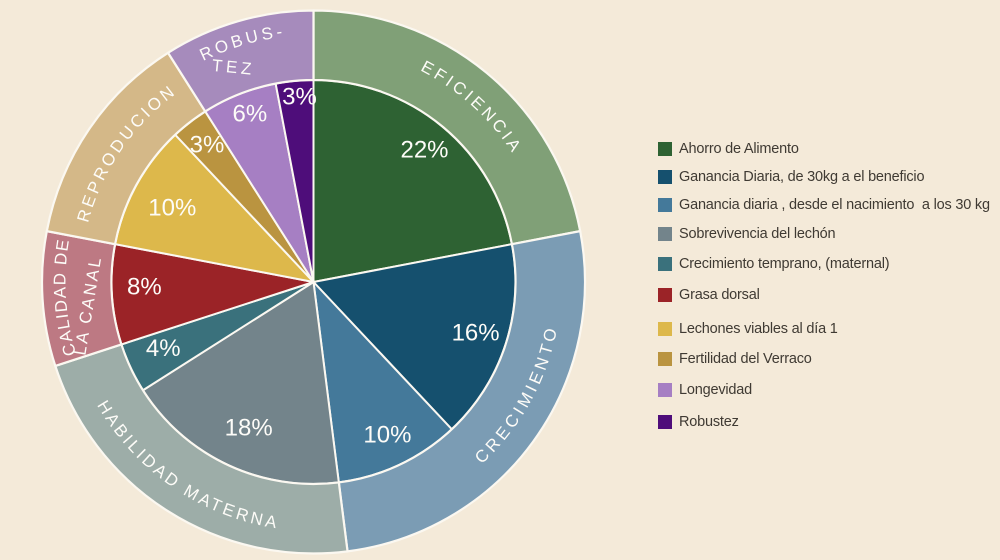  What do you see at coordinates (476, 333) in the screenshot?
I see `svg-text: 16%` at bounding box center [476, 333].